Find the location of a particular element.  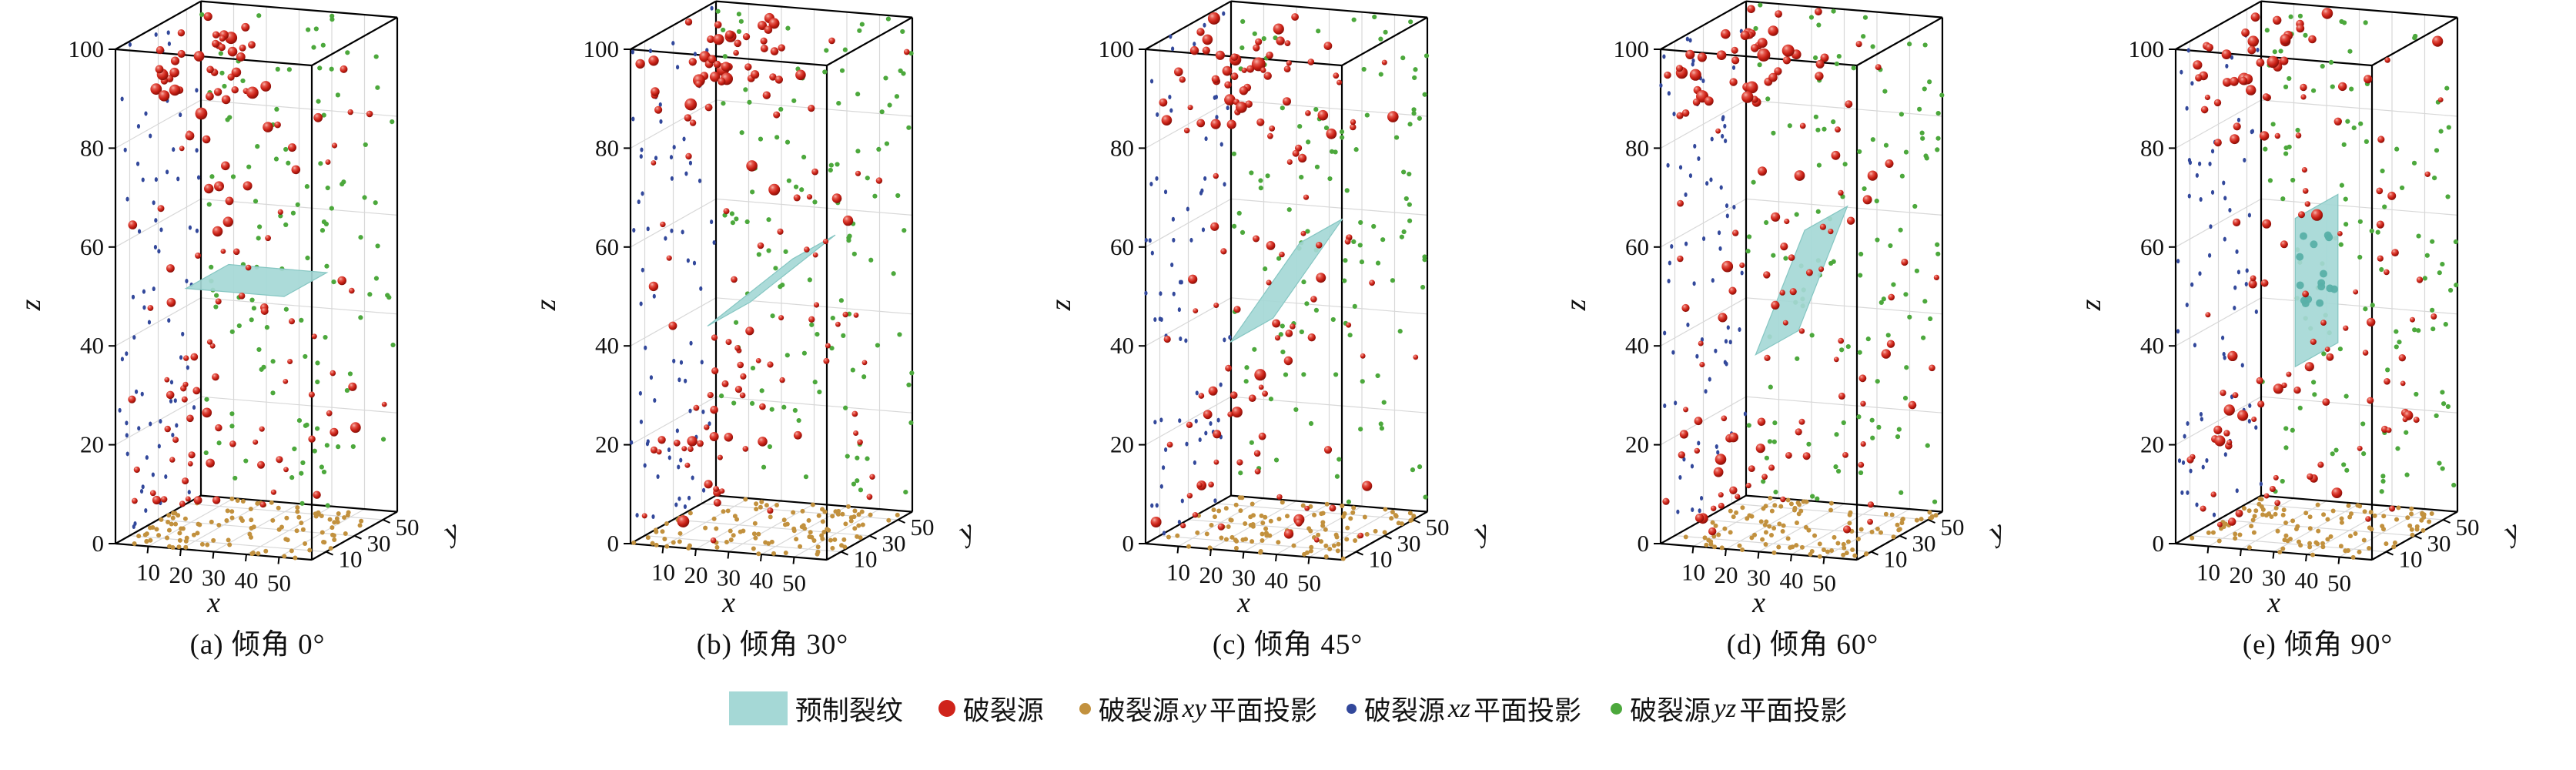

panel-caption: (a) 倾角 0° is located at coordinates (257, 645).